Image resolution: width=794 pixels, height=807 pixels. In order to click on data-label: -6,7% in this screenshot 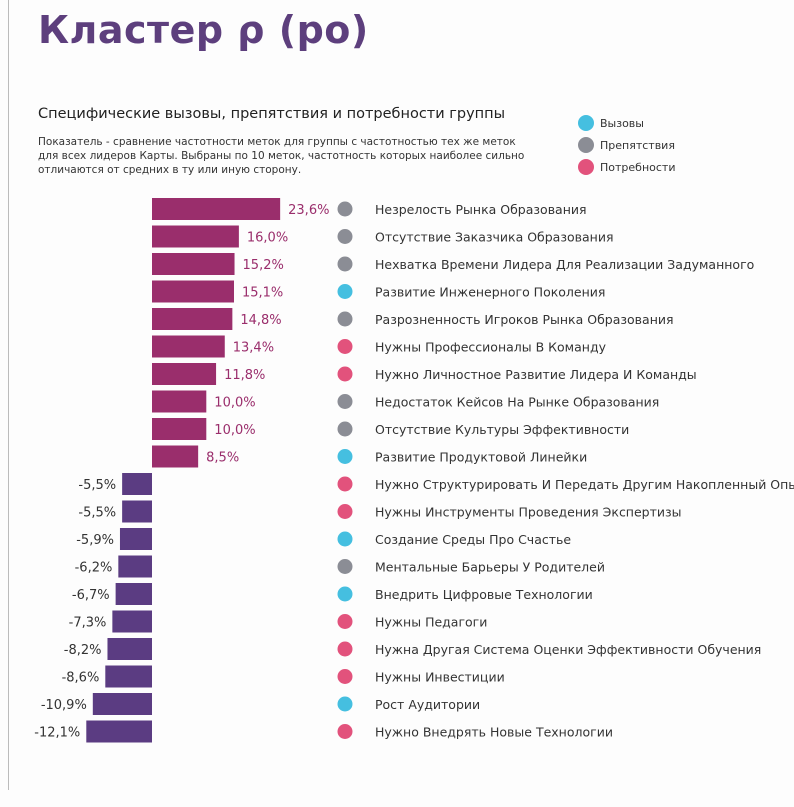, I will do `click(91, 595)`.